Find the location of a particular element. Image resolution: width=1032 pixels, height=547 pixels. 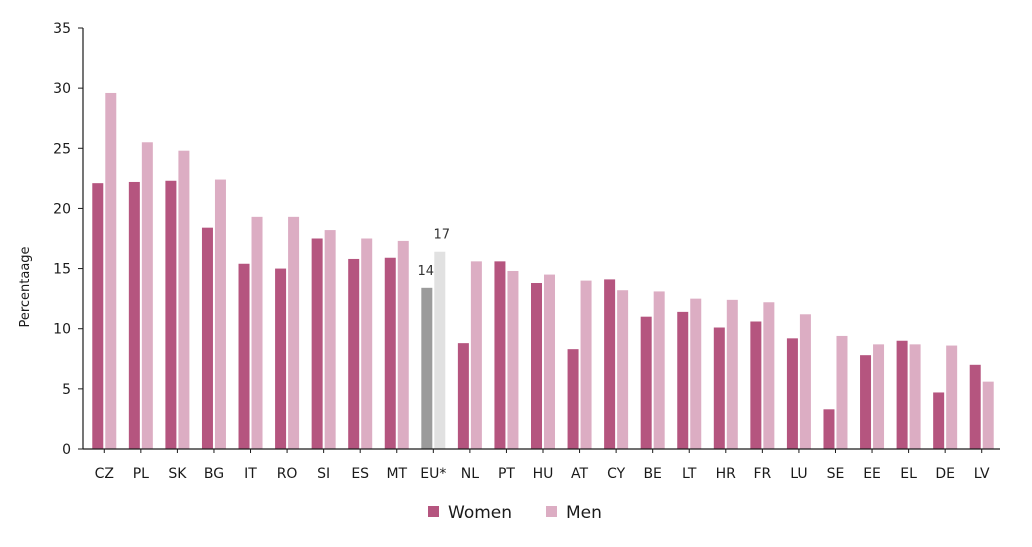

y-tick-label: 25 is located at coordinates (62, 149).